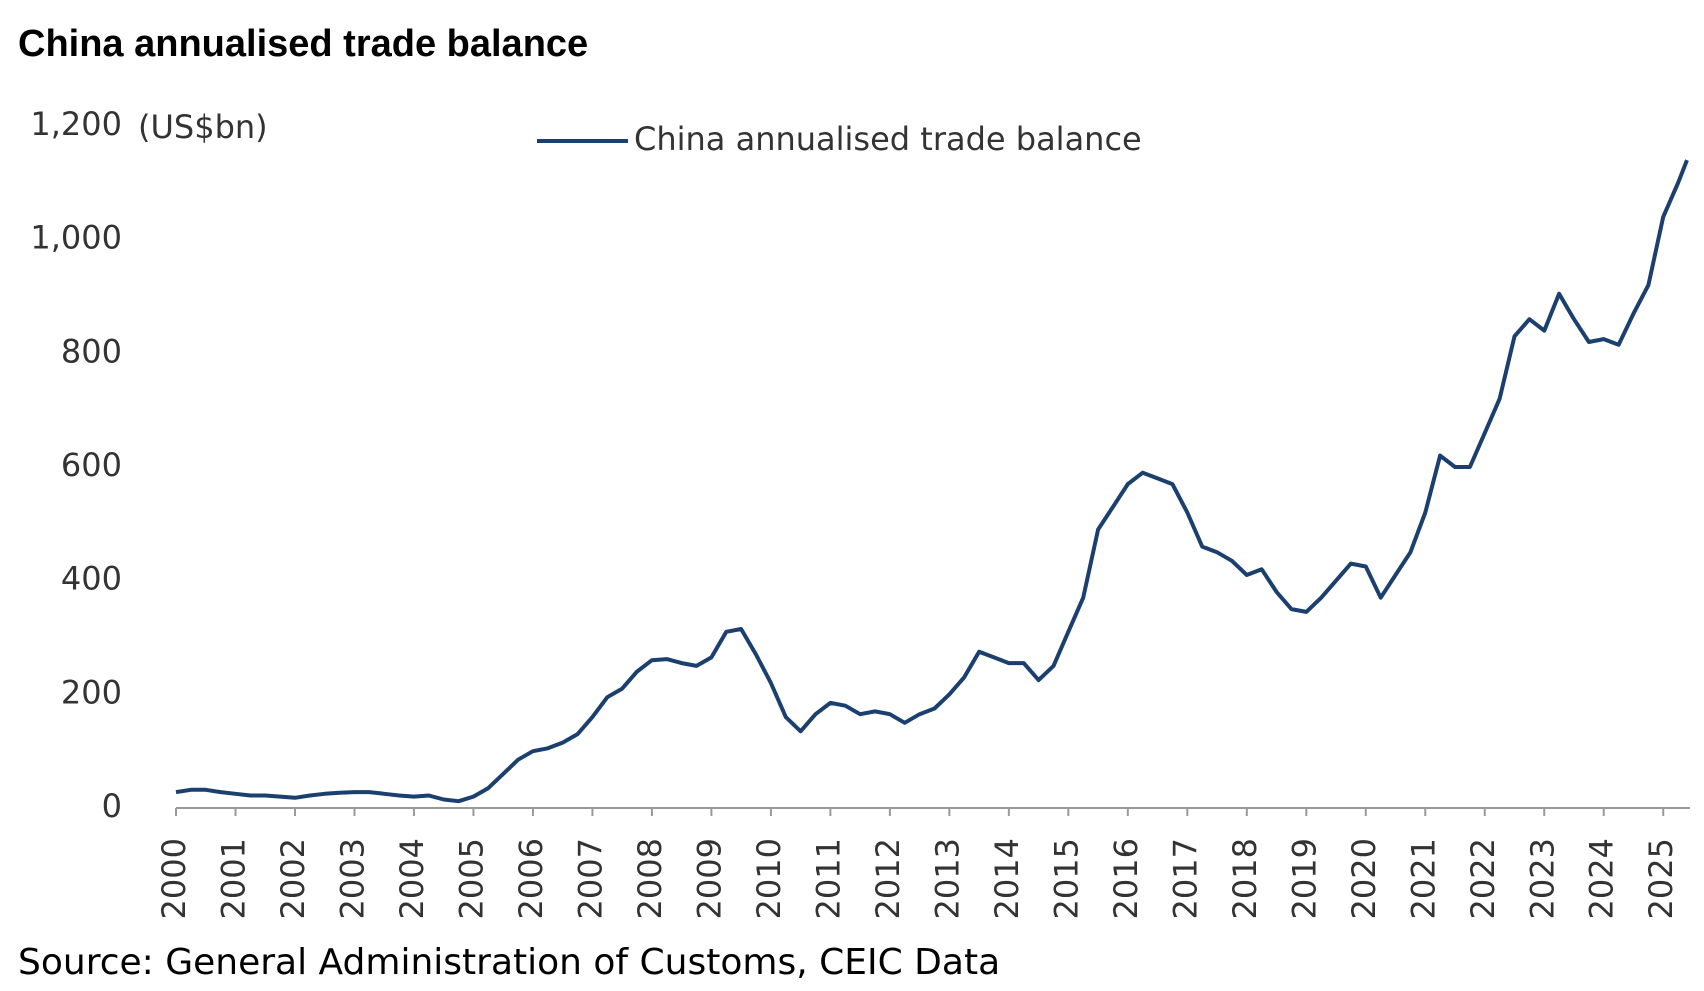 Image resolution: width=1704 pixels, height=991 pixels. Describe the element at coordinates (91, 579) in the screenshot. I see `y-tick-label: 400` at that location.